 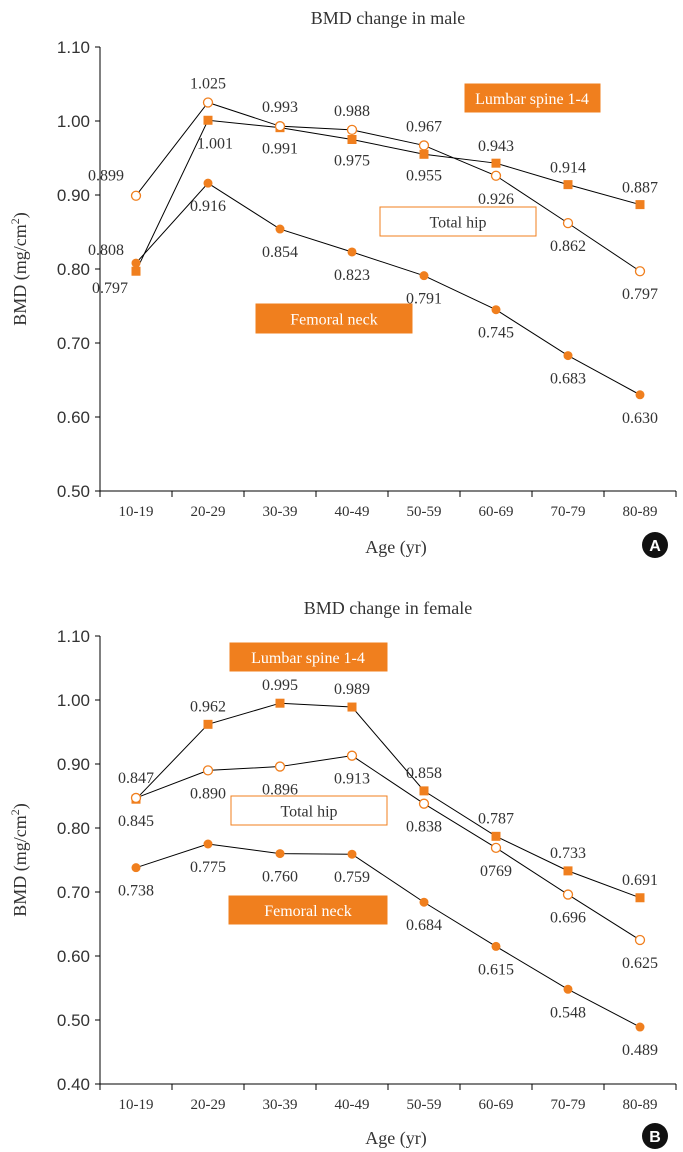 What do you see at coordinates (280, 1105) in the screenshot?
I see `x-tick-label: 30-39` at bounding box center [280, 1105].